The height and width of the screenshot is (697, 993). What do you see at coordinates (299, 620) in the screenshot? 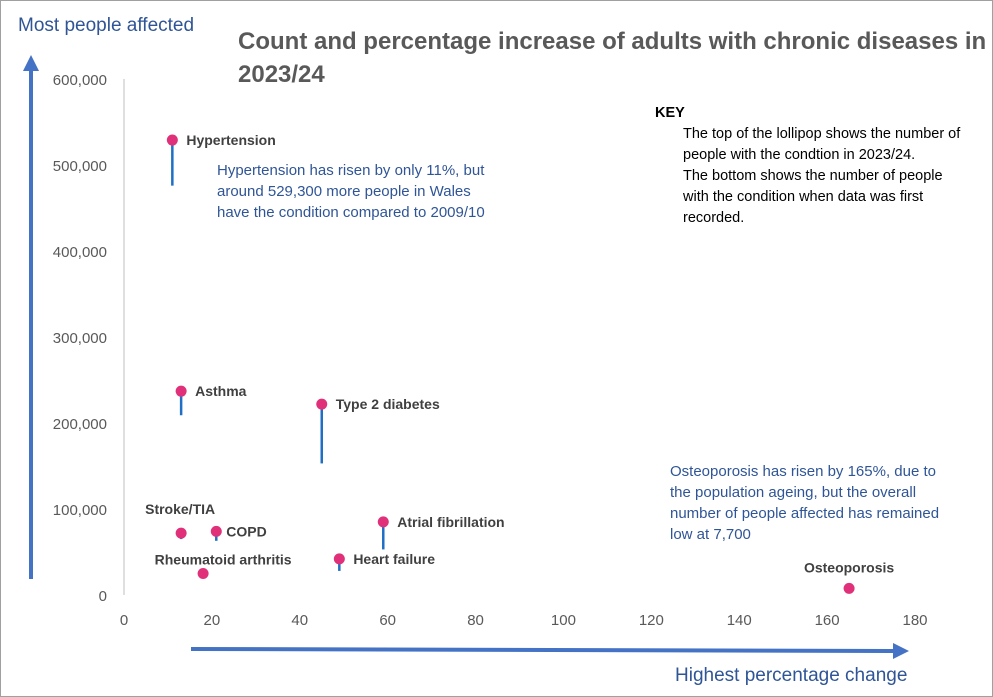
I see `x-tick-label: 40` at bounding box center [299, 620].